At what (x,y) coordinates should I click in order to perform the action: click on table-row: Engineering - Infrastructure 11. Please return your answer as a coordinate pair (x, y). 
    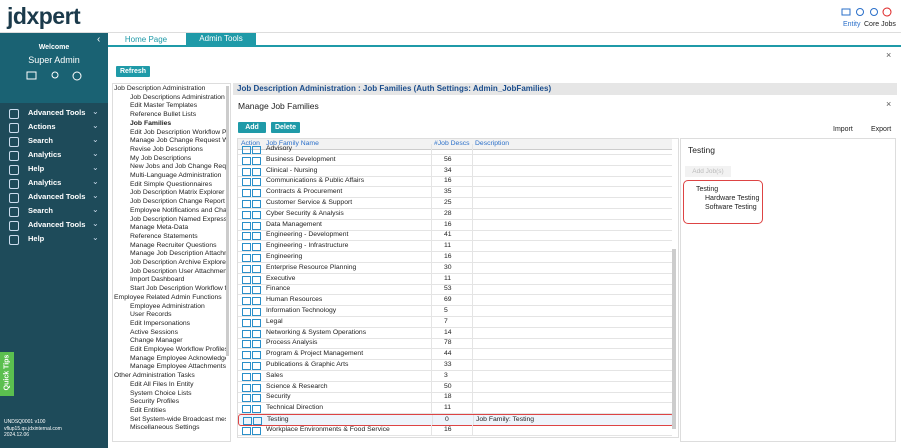
    Looking at the image, I should click on (455, 247).